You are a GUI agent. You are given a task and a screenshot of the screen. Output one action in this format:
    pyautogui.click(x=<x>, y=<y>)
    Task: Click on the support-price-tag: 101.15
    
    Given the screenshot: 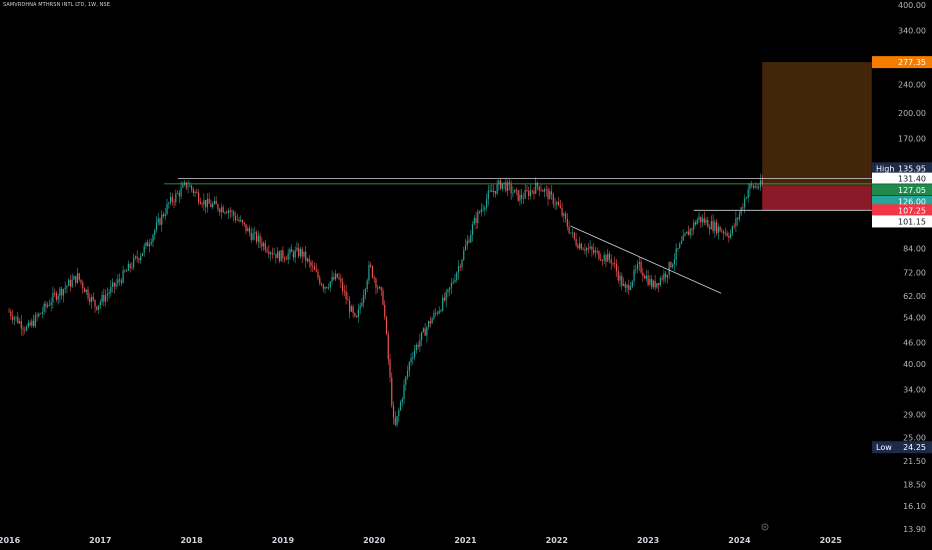 What is the action you would take?
    pyautogui.click(x=912, y=221)
    